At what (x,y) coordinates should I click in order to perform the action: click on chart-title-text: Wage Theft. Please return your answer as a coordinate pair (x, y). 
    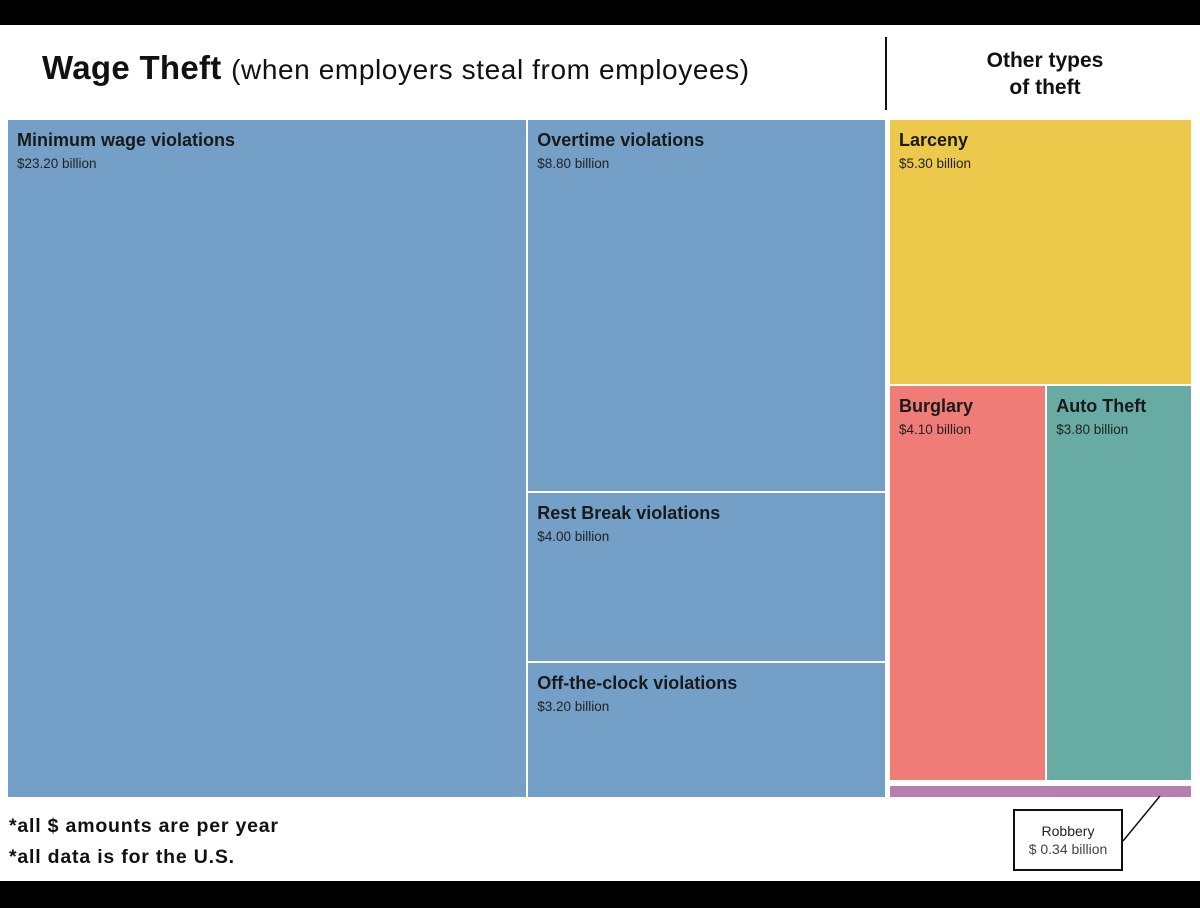
    Looking at the image, I should click on (132, 67).